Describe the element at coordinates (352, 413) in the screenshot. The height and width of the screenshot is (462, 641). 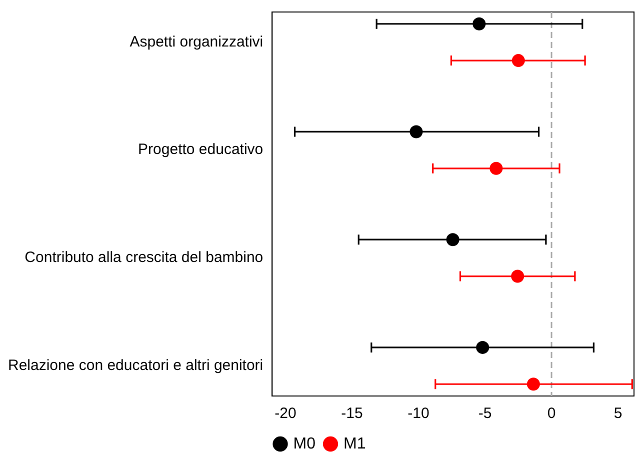
I see `x-tick-label: -15` at that location.